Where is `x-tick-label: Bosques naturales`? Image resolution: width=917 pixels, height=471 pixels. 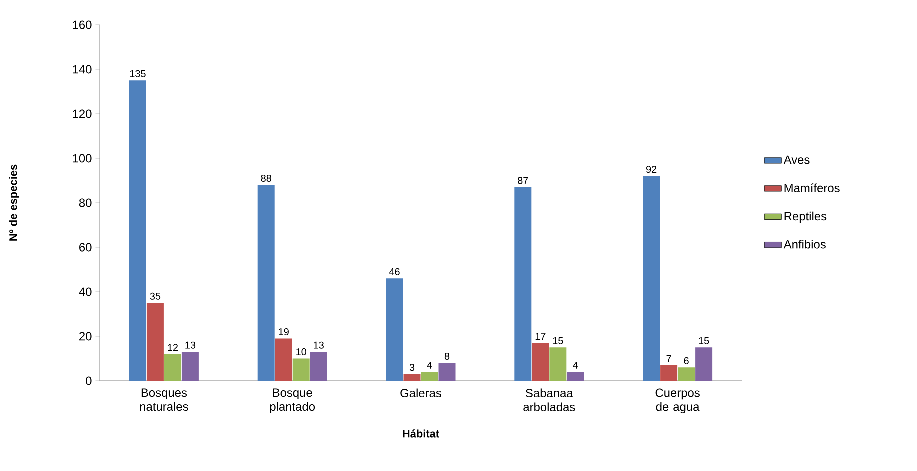
x-tick-label: Bosques naturales is located at coordinates (164, 400).